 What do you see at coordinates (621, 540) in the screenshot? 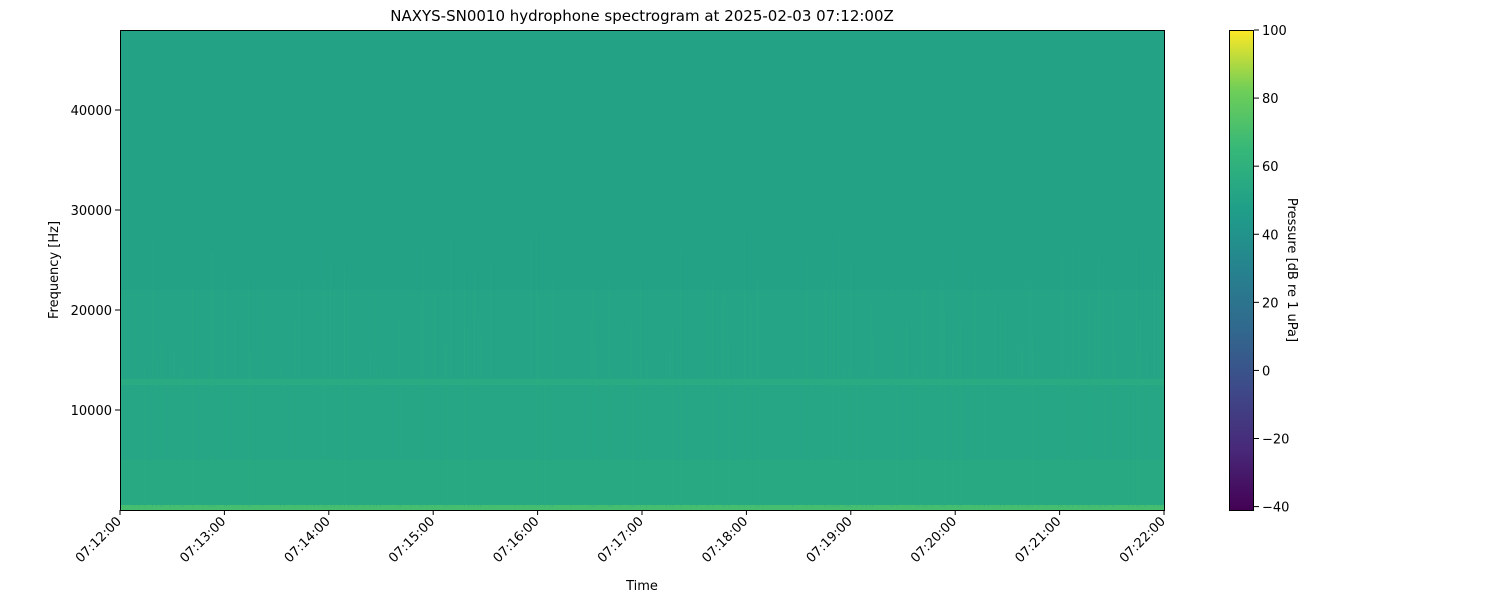
I see `x-tick-label: 07:17:00` at bounding box center [621, 540].